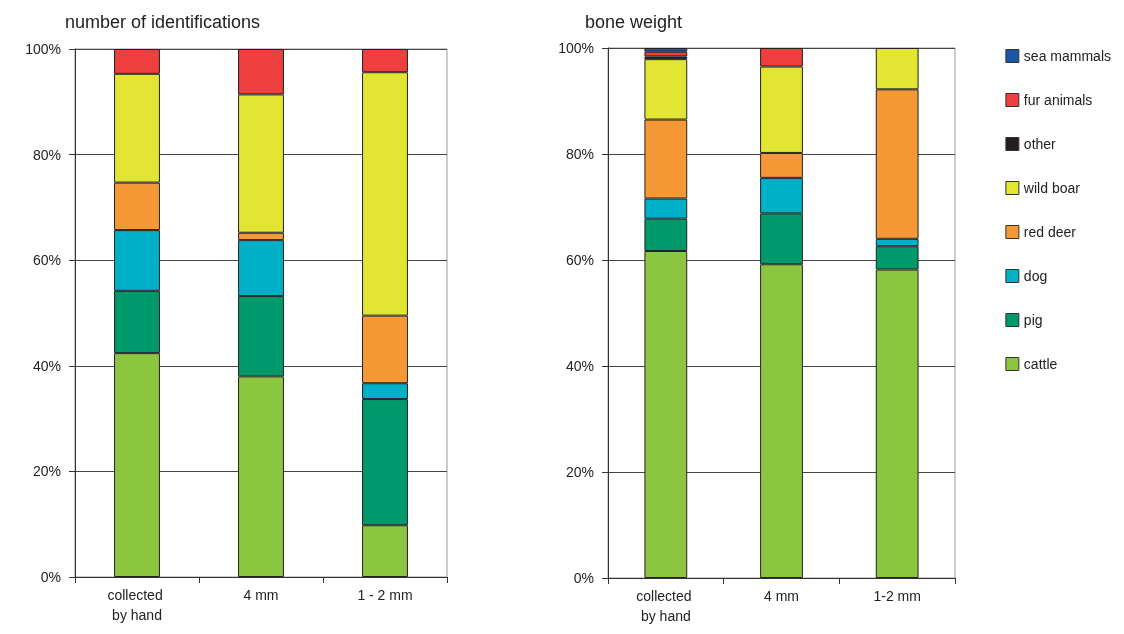 Image resolution: width=1124 pixels, height=634 pixels. I want to click on legend-label: wild boar, so click(1051, 188).